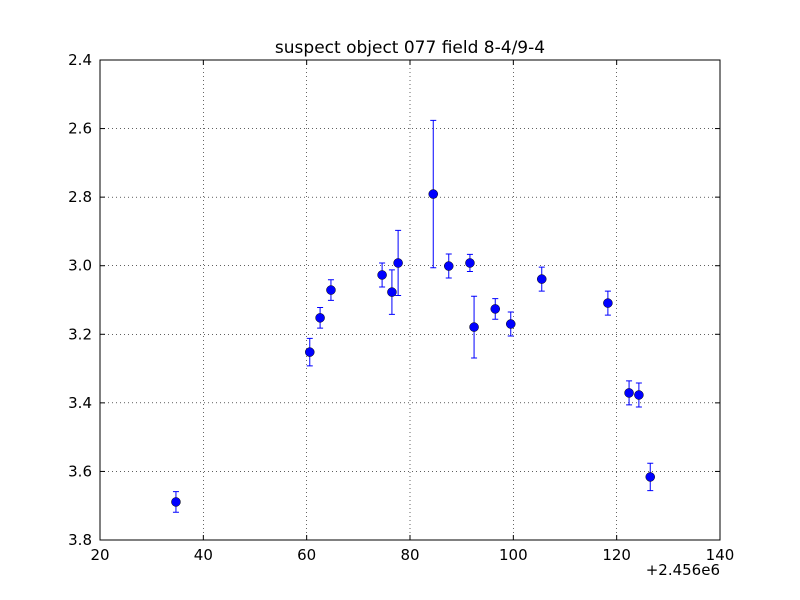  Describe the element at coordinates (203, 555) in the screenshot. I see `x-tick-label: 40` at that location.